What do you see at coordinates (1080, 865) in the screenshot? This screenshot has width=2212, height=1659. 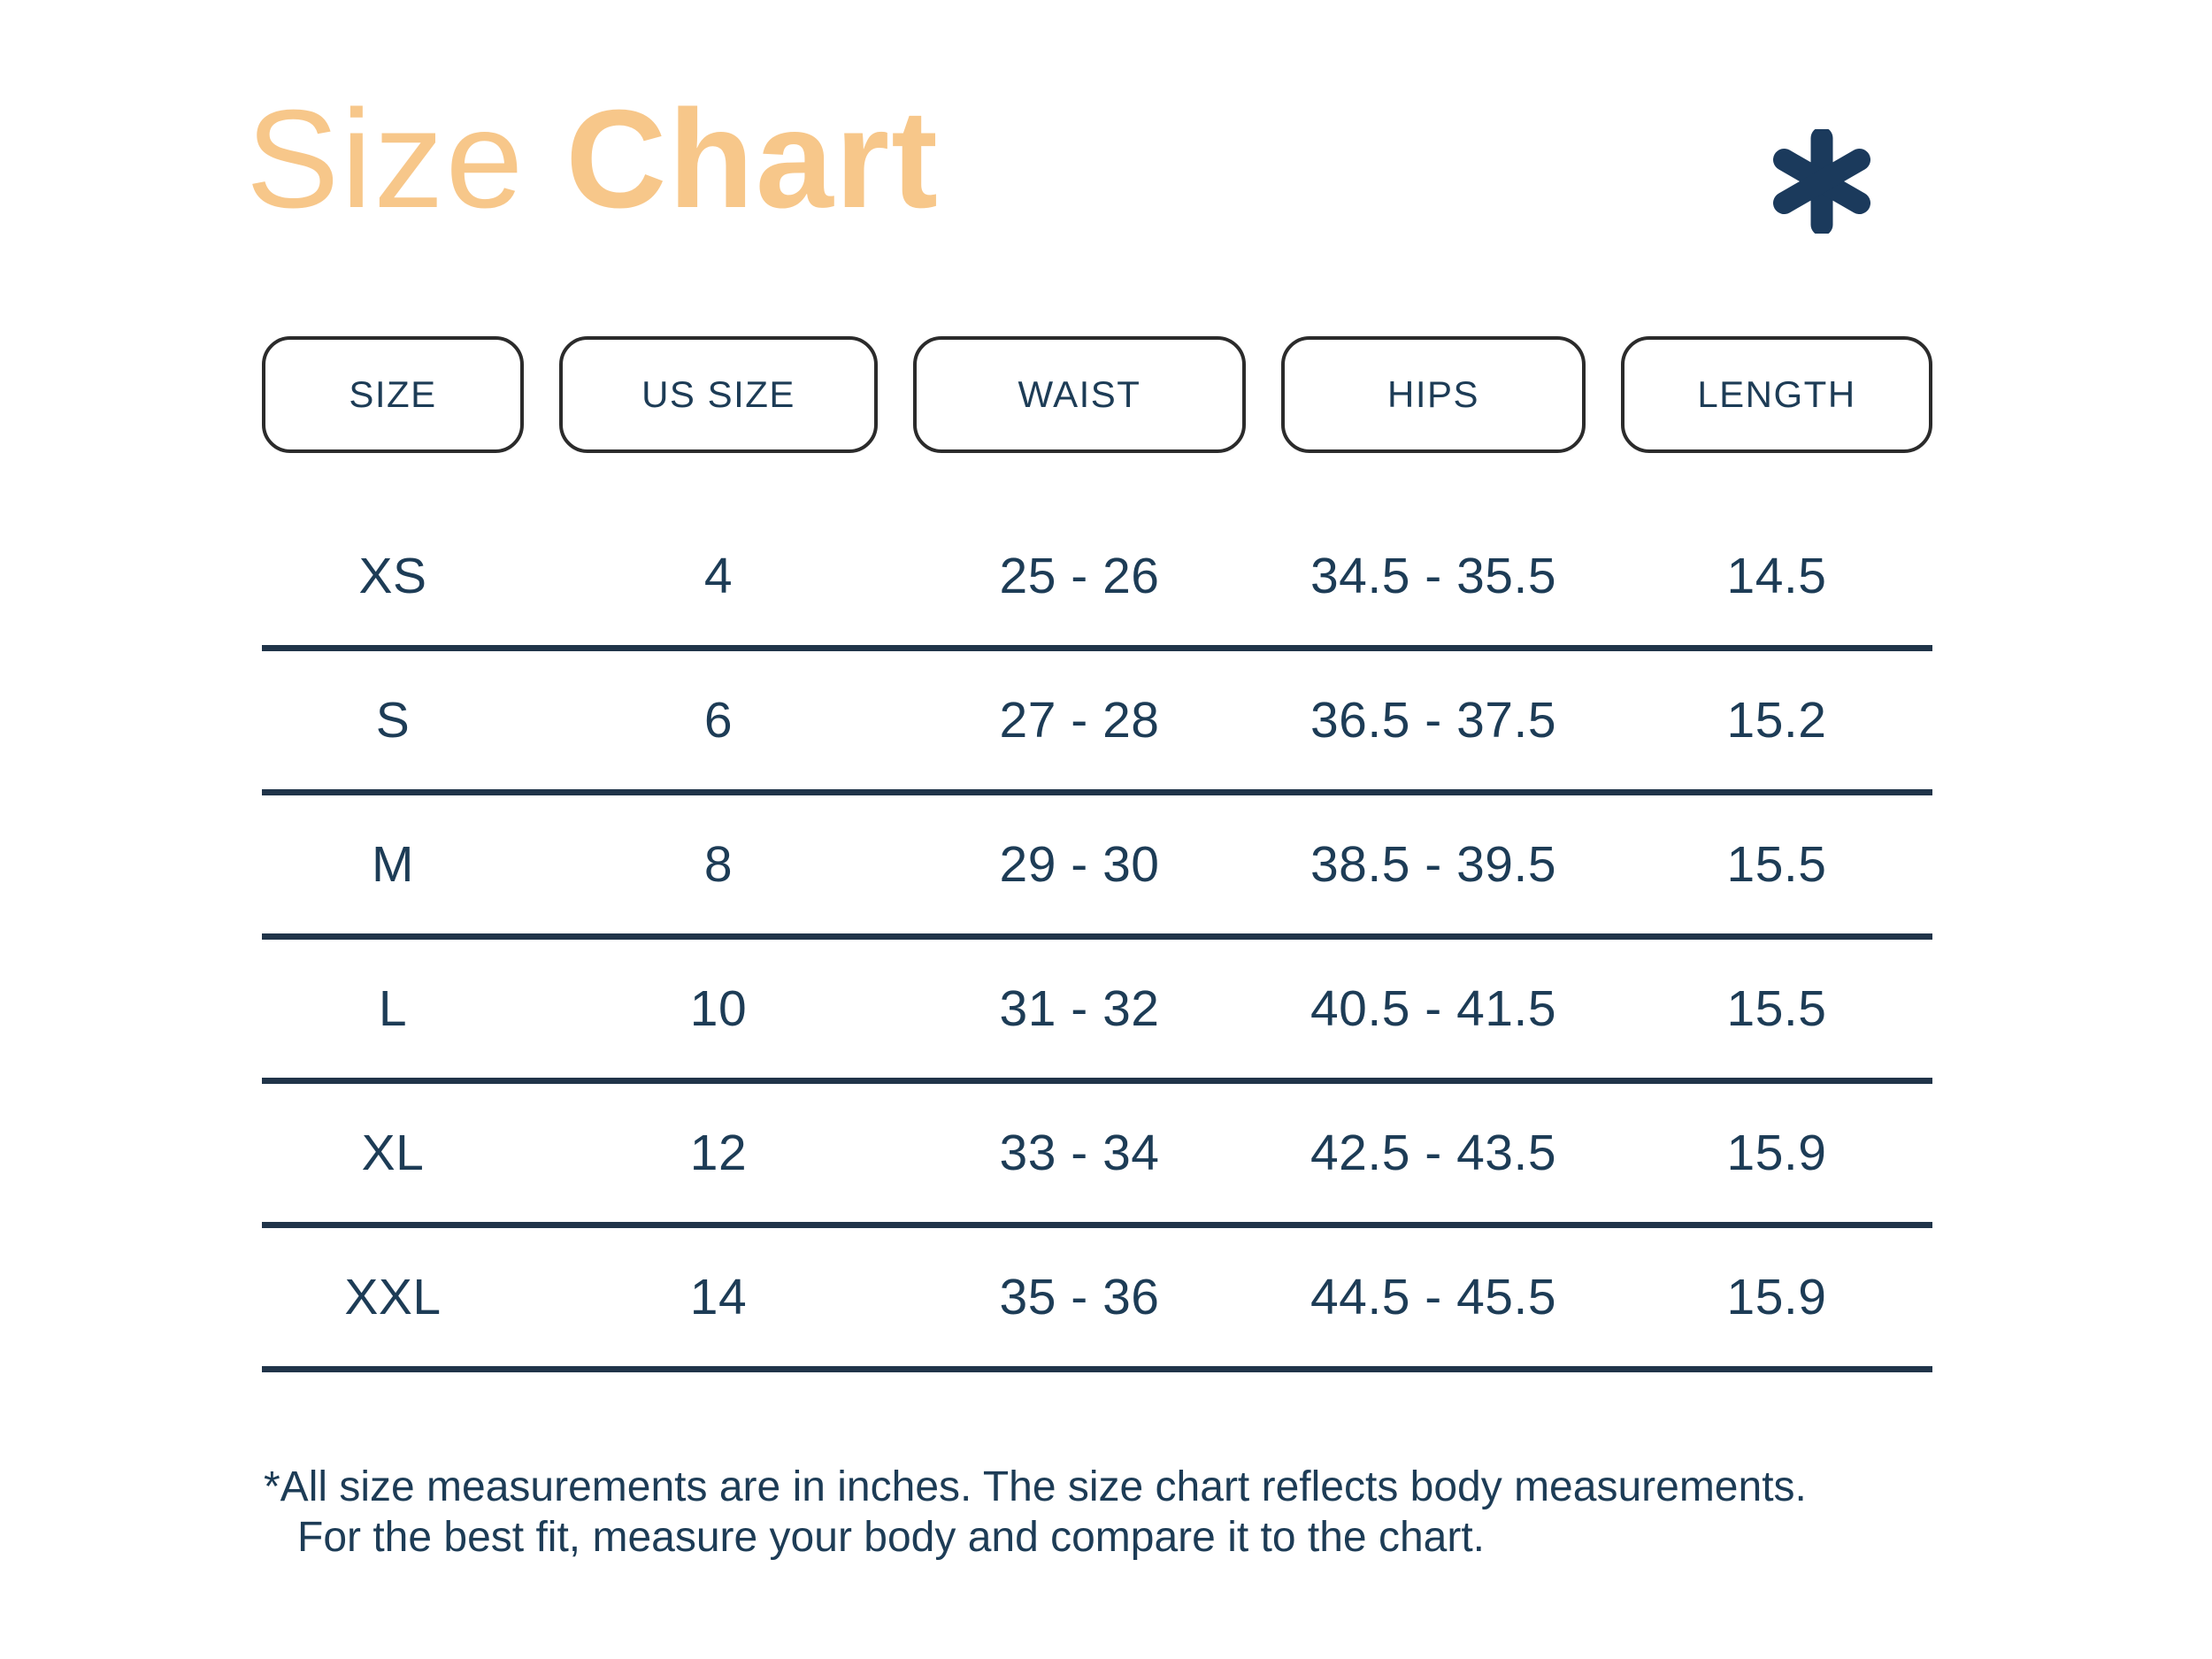 I see `cell-waist: 29 - 30` at bounding box center [1080, 865].